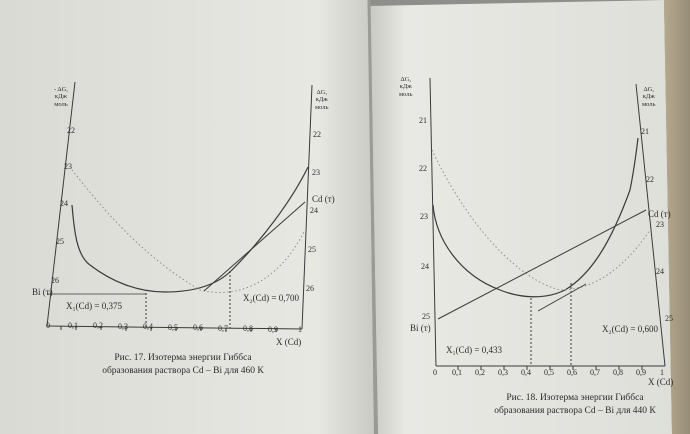  What do you see at coordinates (474, 350) in the screenshot?
I see `right-x1-annotation: X₁(Cd) = 0,433` at bounding box center [474, 350].